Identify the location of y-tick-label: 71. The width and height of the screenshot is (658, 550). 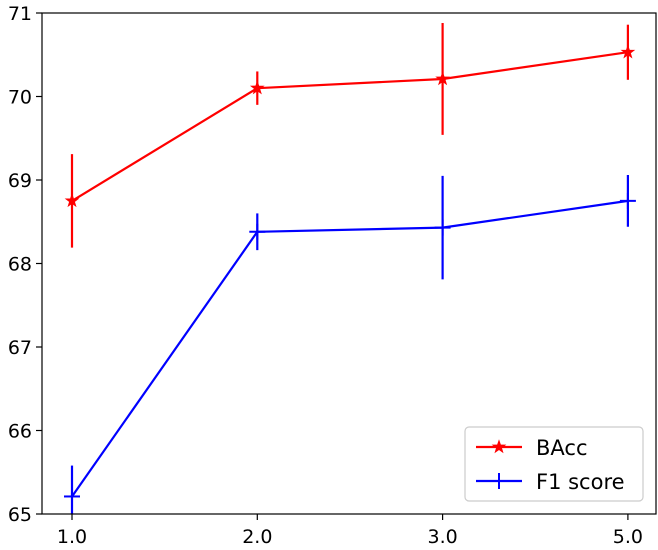
(20, 14).